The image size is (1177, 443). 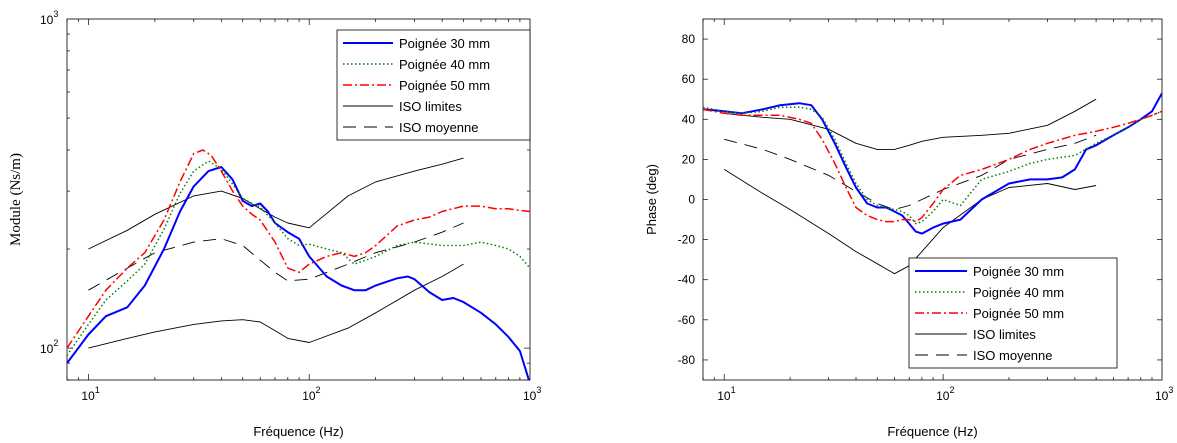 I want to click on y-tick-label: 10², so click(x=49, y=347).